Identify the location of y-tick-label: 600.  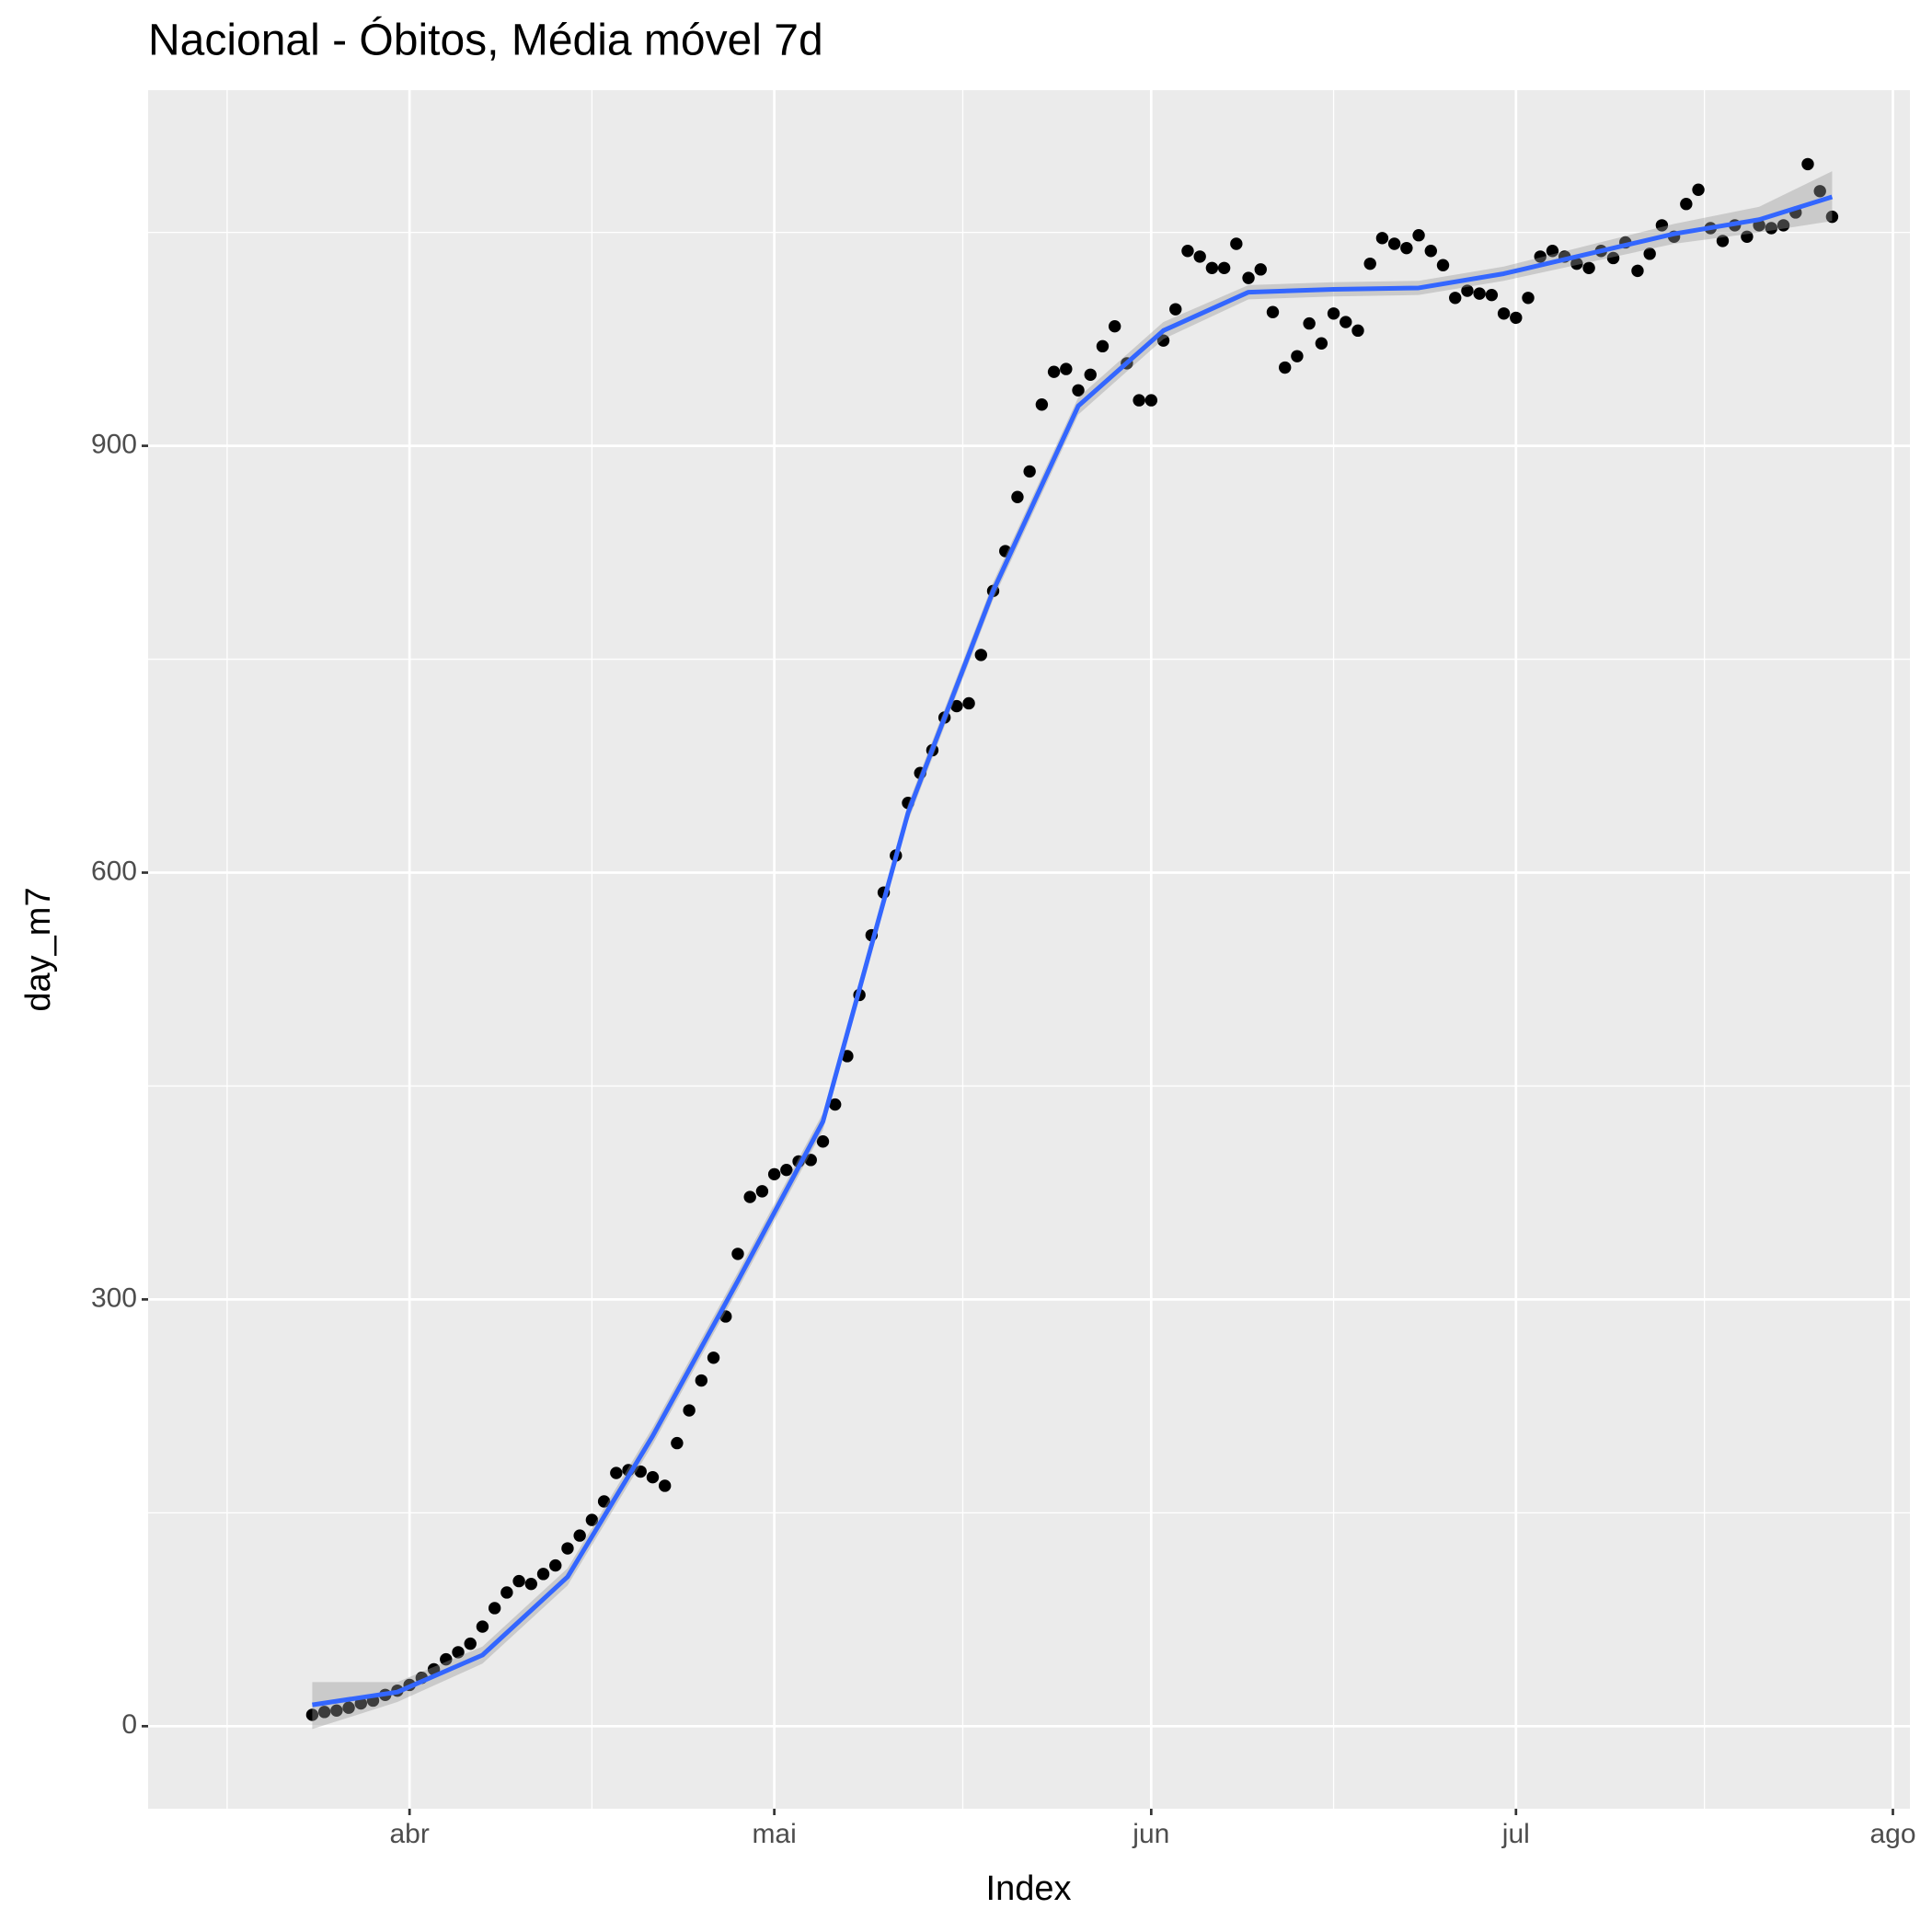
(114, 871).